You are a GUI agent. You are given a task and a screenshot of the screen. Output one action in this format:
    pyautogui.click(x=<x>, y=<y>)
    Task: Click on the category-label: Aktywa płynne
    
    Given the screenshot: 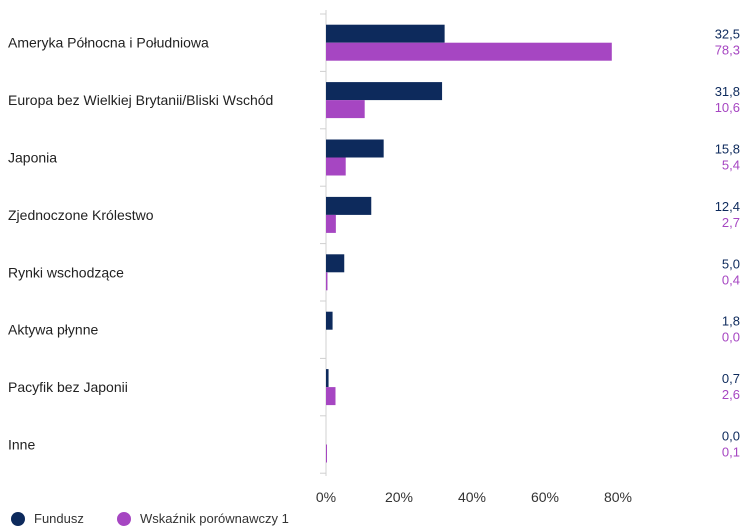 What is the action you would take?
    pyautogui.click(x=53, y=330)
    